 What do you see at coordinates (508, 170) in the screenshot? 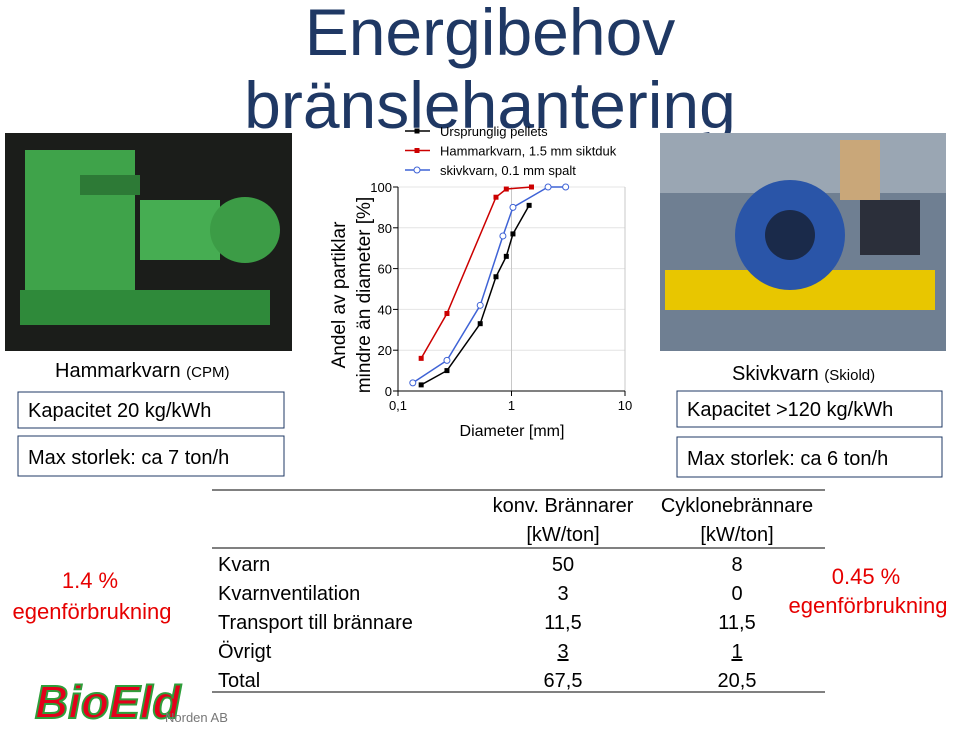
I see `legend-label: skivkvarn, 0.1 mm spalt` at bounding box center [508, 170].